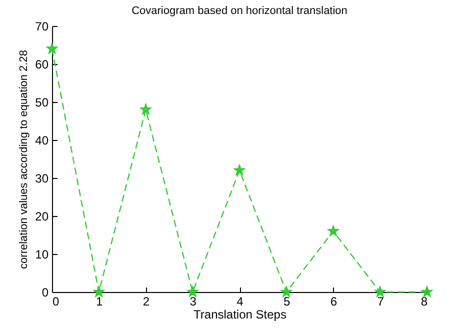 The image size is (474, 331). Describe the element at coordinates (240, 315) in the screenshot. I see `x-axis-title: Translation Steps` at that location.